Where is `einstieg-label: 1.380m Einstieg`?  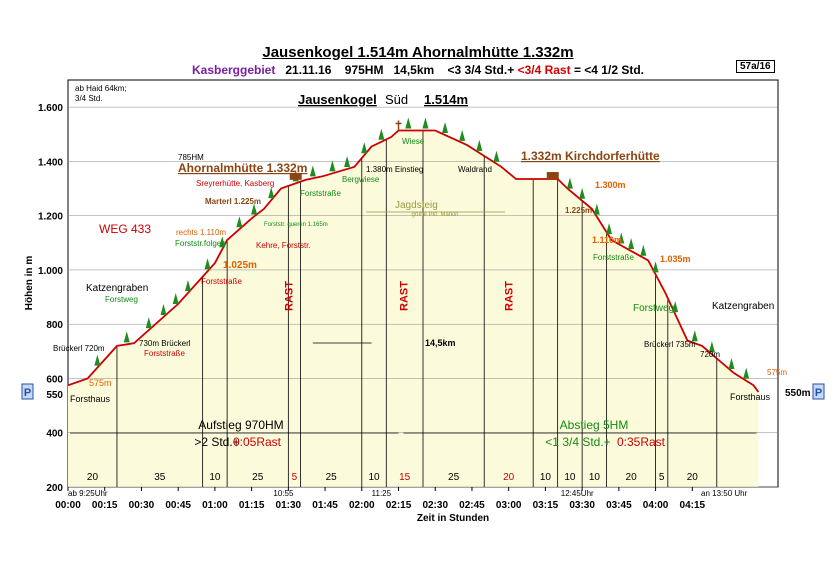 einstieg-label: 1.380m Einstieg is located at coordinates (394, 169).